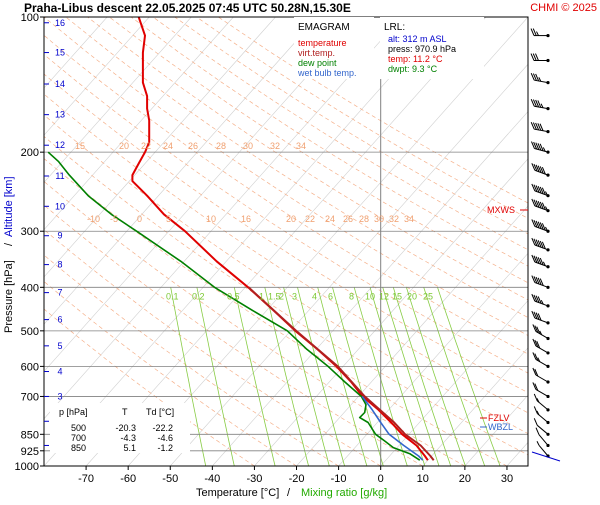 The width and height of the screenshot is (600, 505). What do you see at coordinates (165, 448) in the screenshot?
I see `table-row-850-td: -1.2` at bounding box center [165, 448].